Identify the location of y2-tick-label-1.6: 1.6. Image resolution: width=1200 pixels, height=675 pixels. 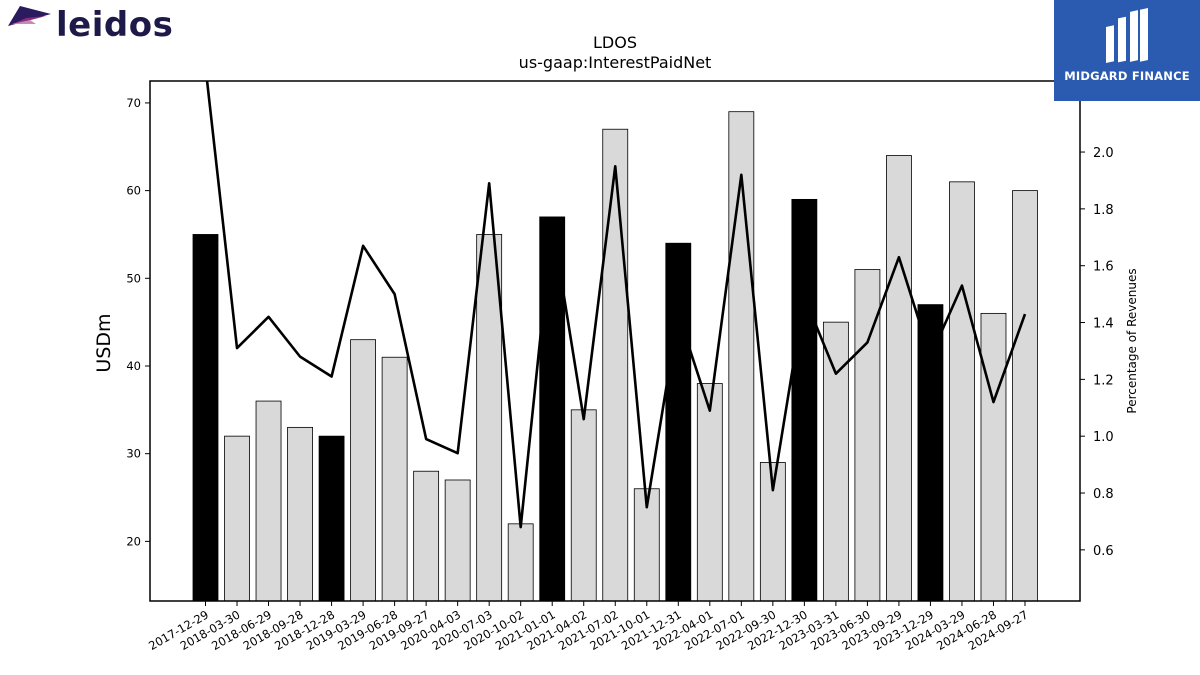
(1103, 267).